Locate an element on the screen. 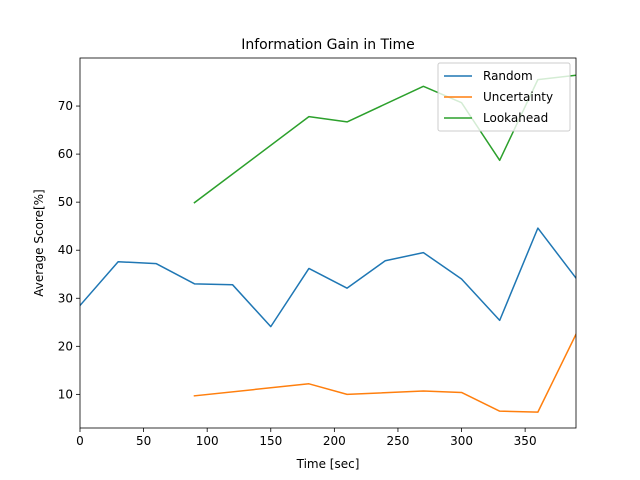 The width and height of the screenshot is (640, 480). x-axis-label: Time [sec] is located at coordinates (328, 464).